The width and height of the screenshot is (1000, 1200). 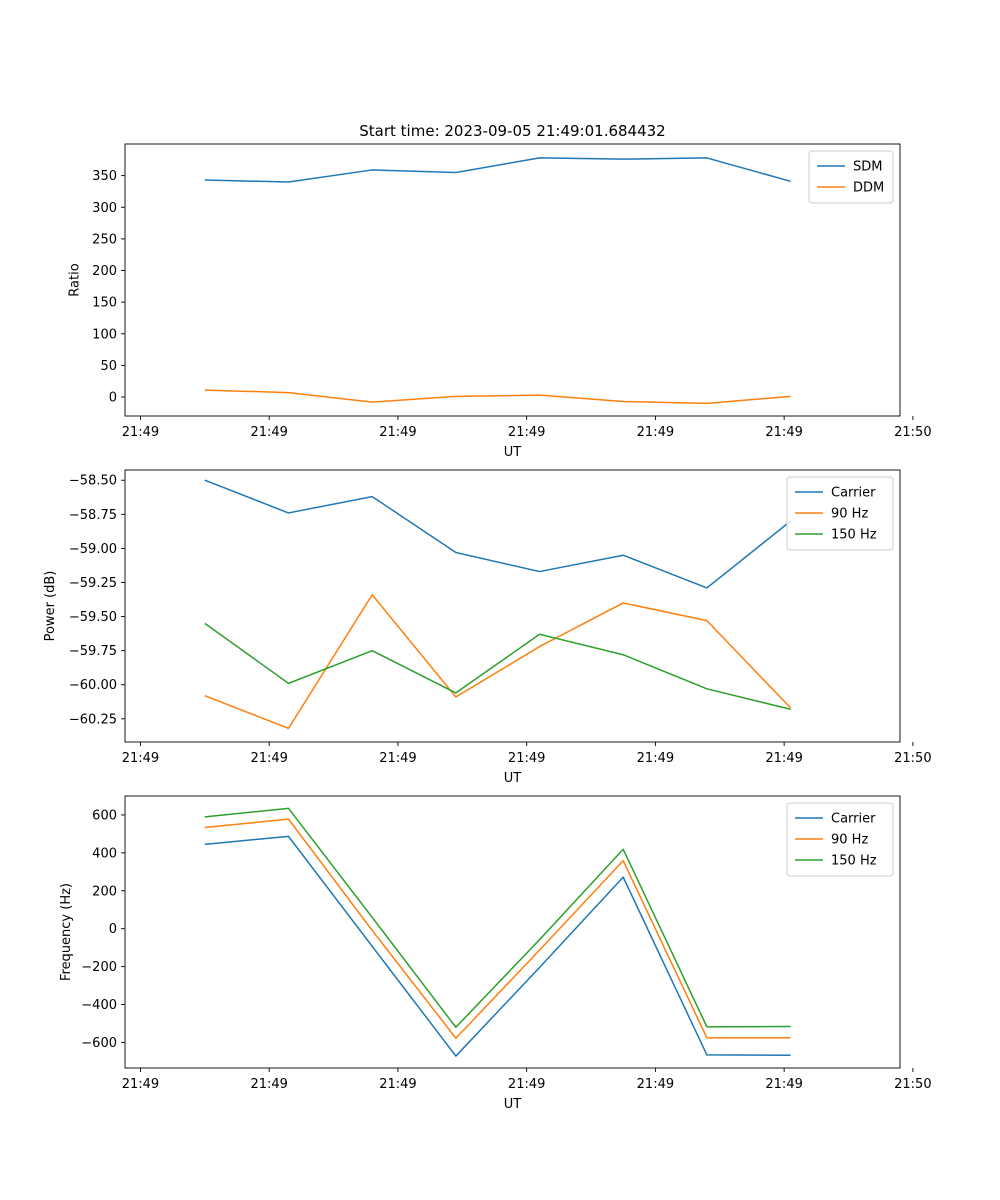 I want to click on legend-label: DDM, so click(x=868, y=188).